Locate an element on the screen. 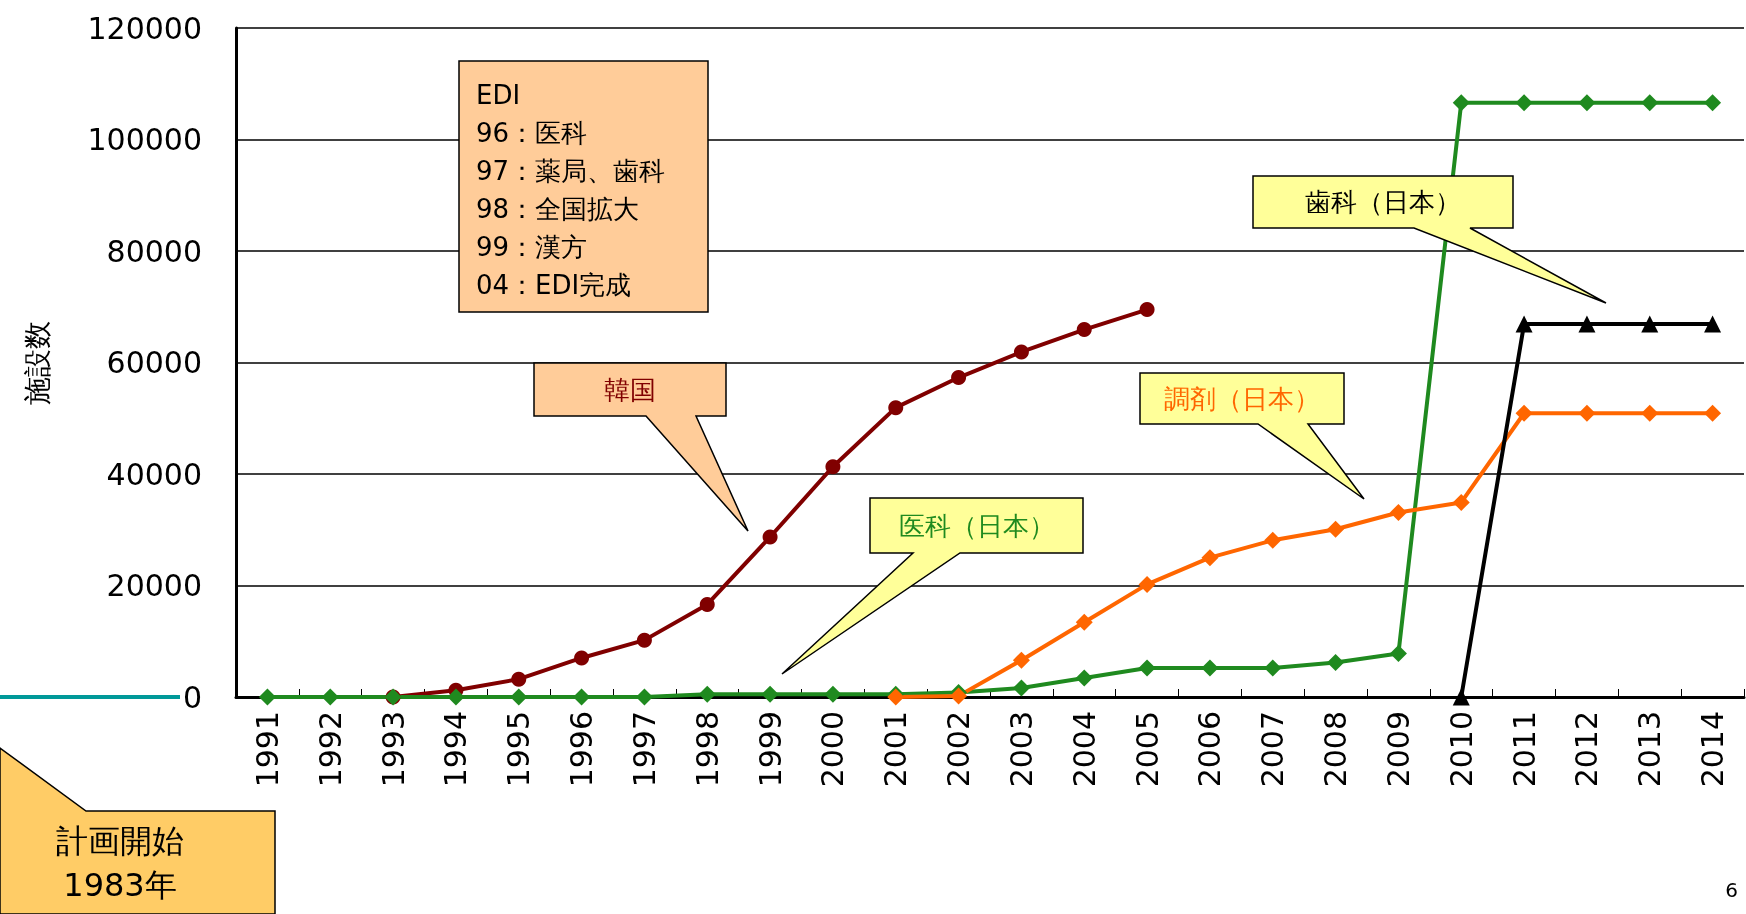 Image resolution: width=1746 pixels, height=914 pixels. text: 医科（日本） is located at coordinates (976, 525).